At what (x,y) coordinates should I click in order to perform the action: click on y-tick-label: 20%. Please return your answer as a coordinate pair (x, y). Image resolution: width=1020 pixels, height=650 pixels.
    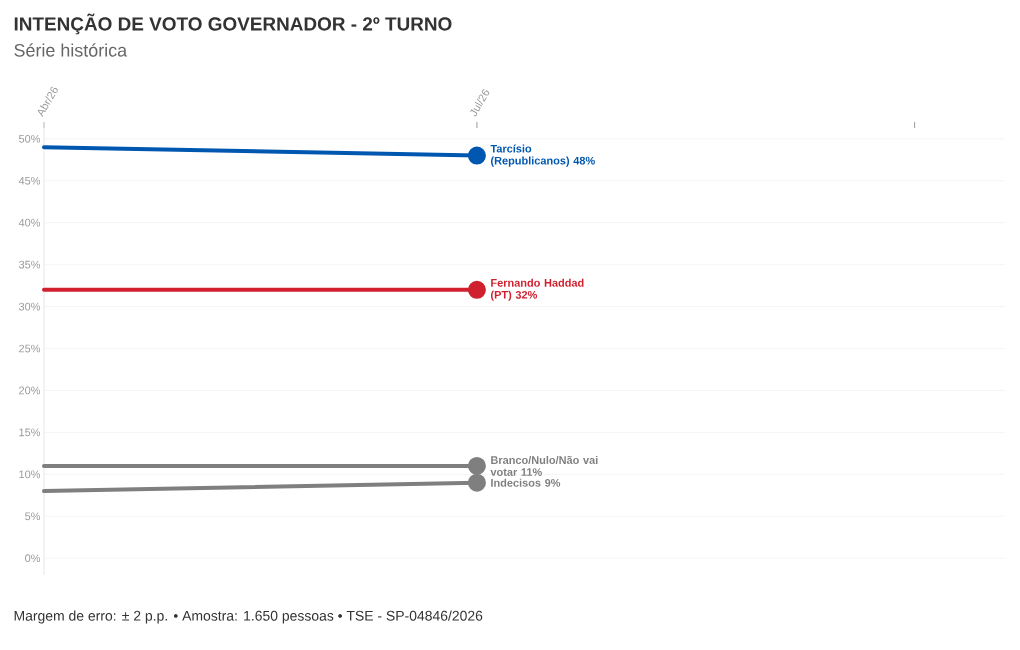
    Looking at the image, I should click on (30, 390).